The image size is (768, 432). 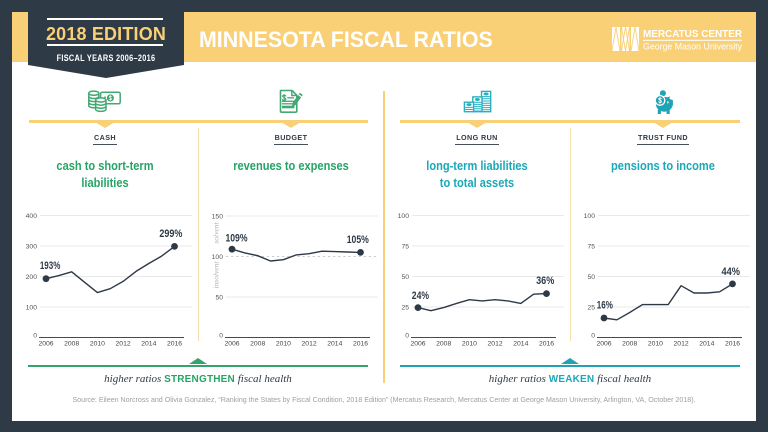 What do you see at coordinates (216, 275) in the screenshot?
I see `svg-text: insolvent` at bounding box center [216, 275].